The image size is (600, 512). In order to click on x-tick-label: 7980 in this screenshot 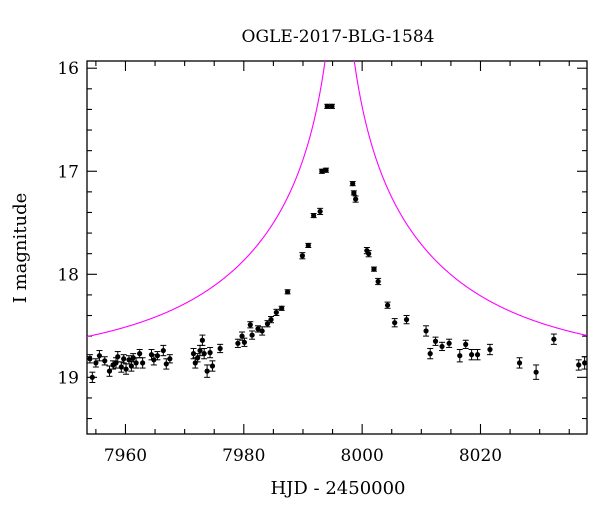, I will do `click(243, 456)`.